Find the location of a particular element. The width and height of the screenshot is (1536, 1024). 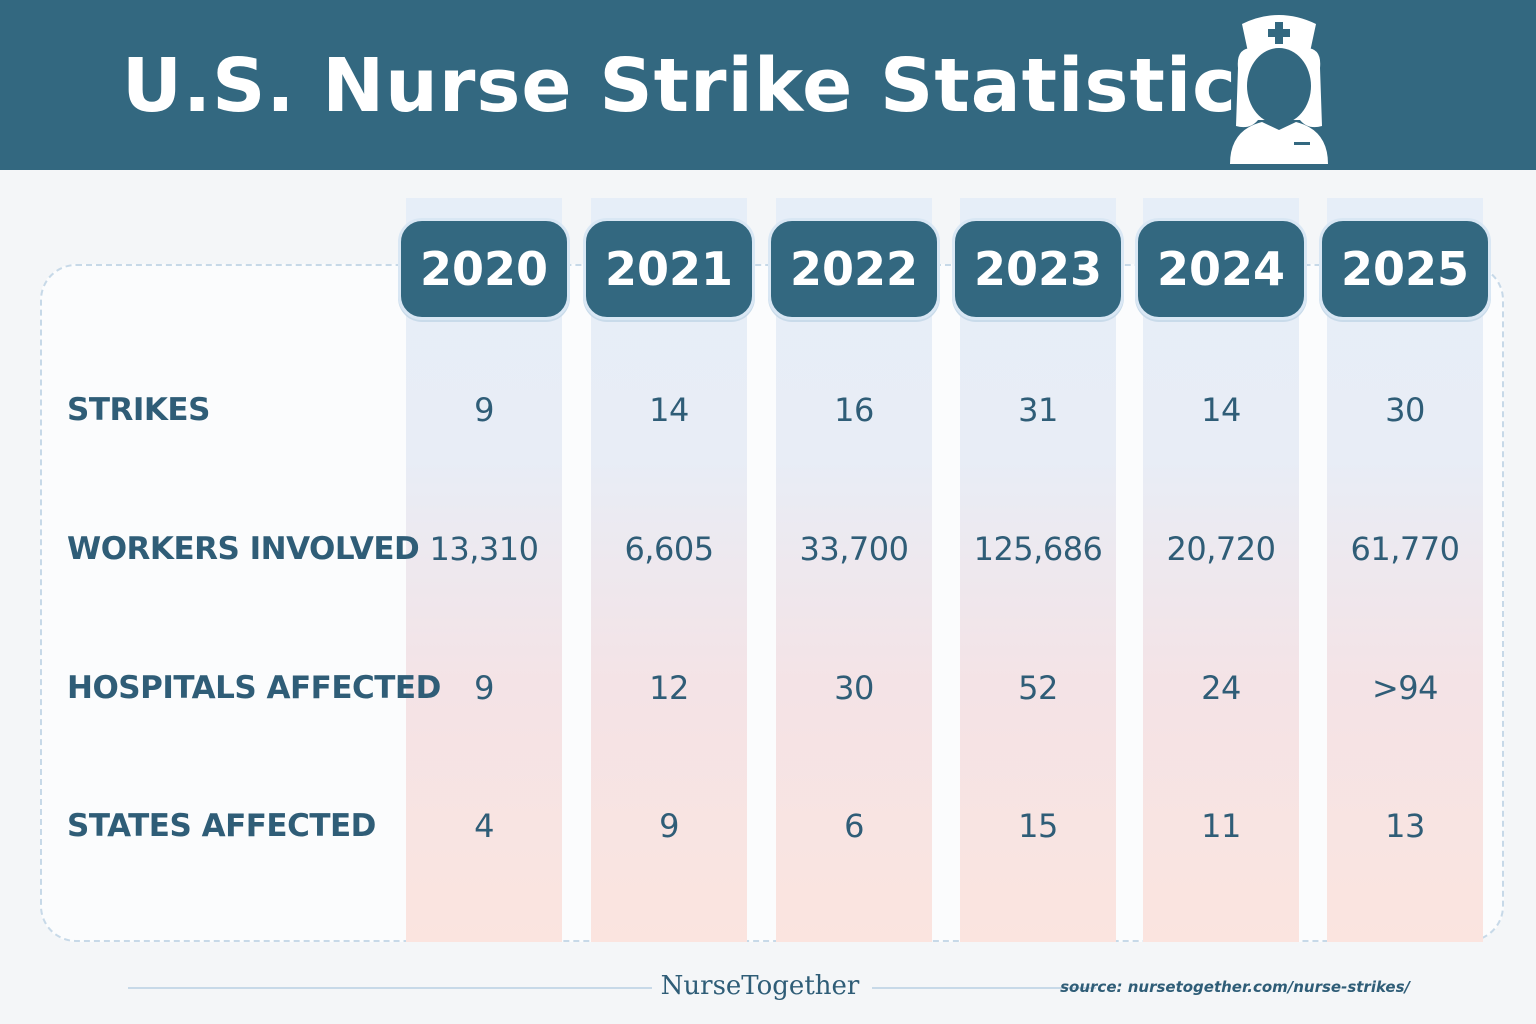

column-background-2022 is located at coordinates (854, 570).